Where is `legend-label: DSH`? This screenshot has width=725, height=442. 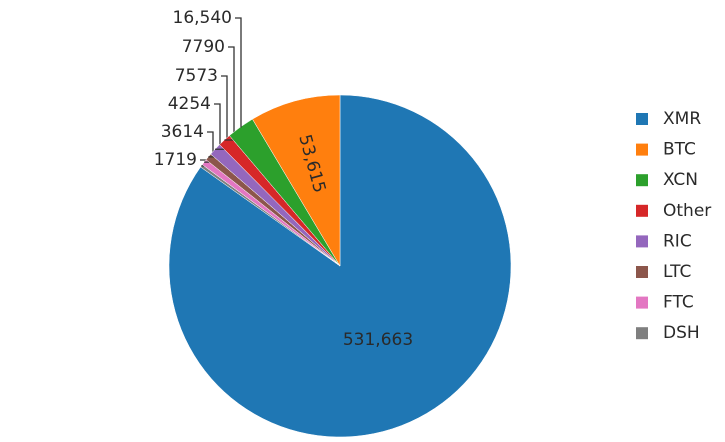 legend-label: DSH is located at coordinates (681, 333).